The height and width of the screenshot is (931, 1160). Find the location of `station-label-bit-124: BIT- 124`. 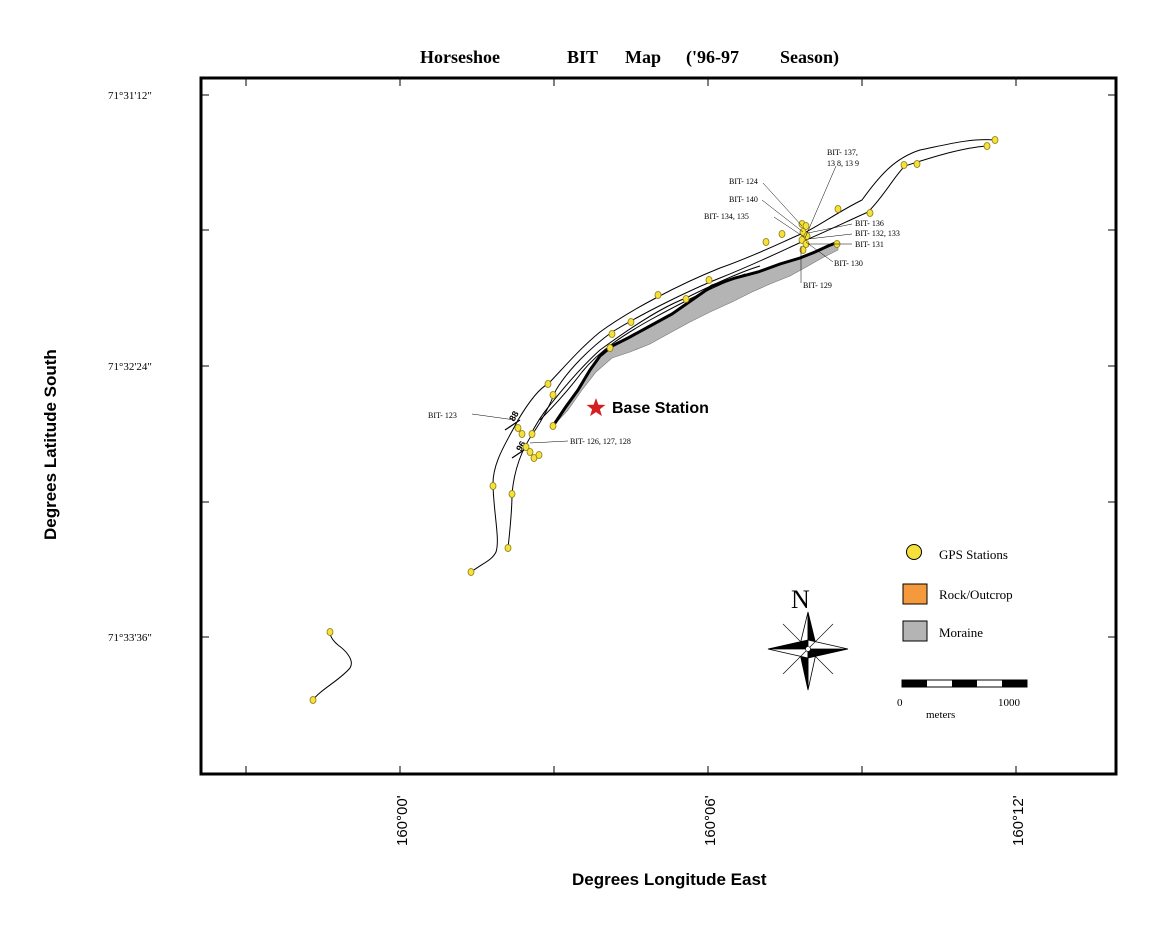

station-label-bit-124: BIT- 124 is located at coordinates (743, 181).